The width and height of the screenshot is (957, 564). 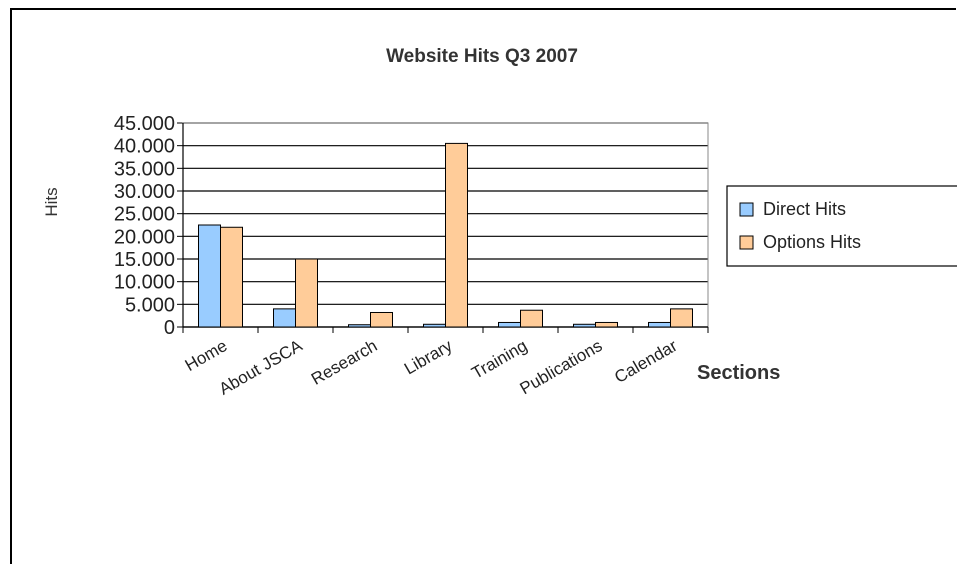 What do you see at coordinates (646, 361) in the screenshot?
I see `x-tick-label: Calendar` at bounding box center [646, 361].